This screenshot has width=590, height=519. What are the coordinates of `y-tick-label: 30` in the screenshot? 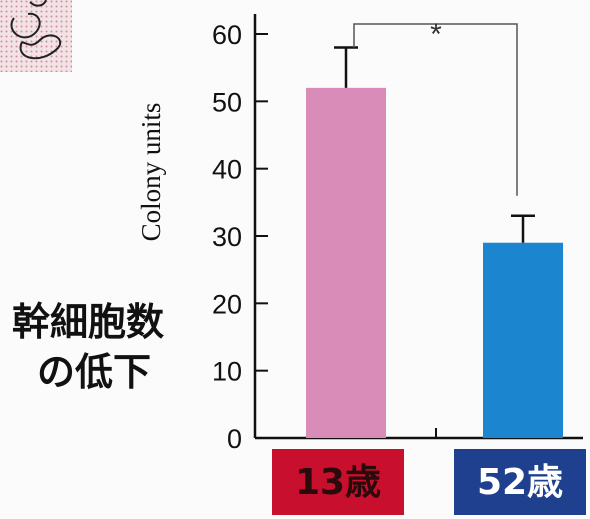 It's located at (227, 237).